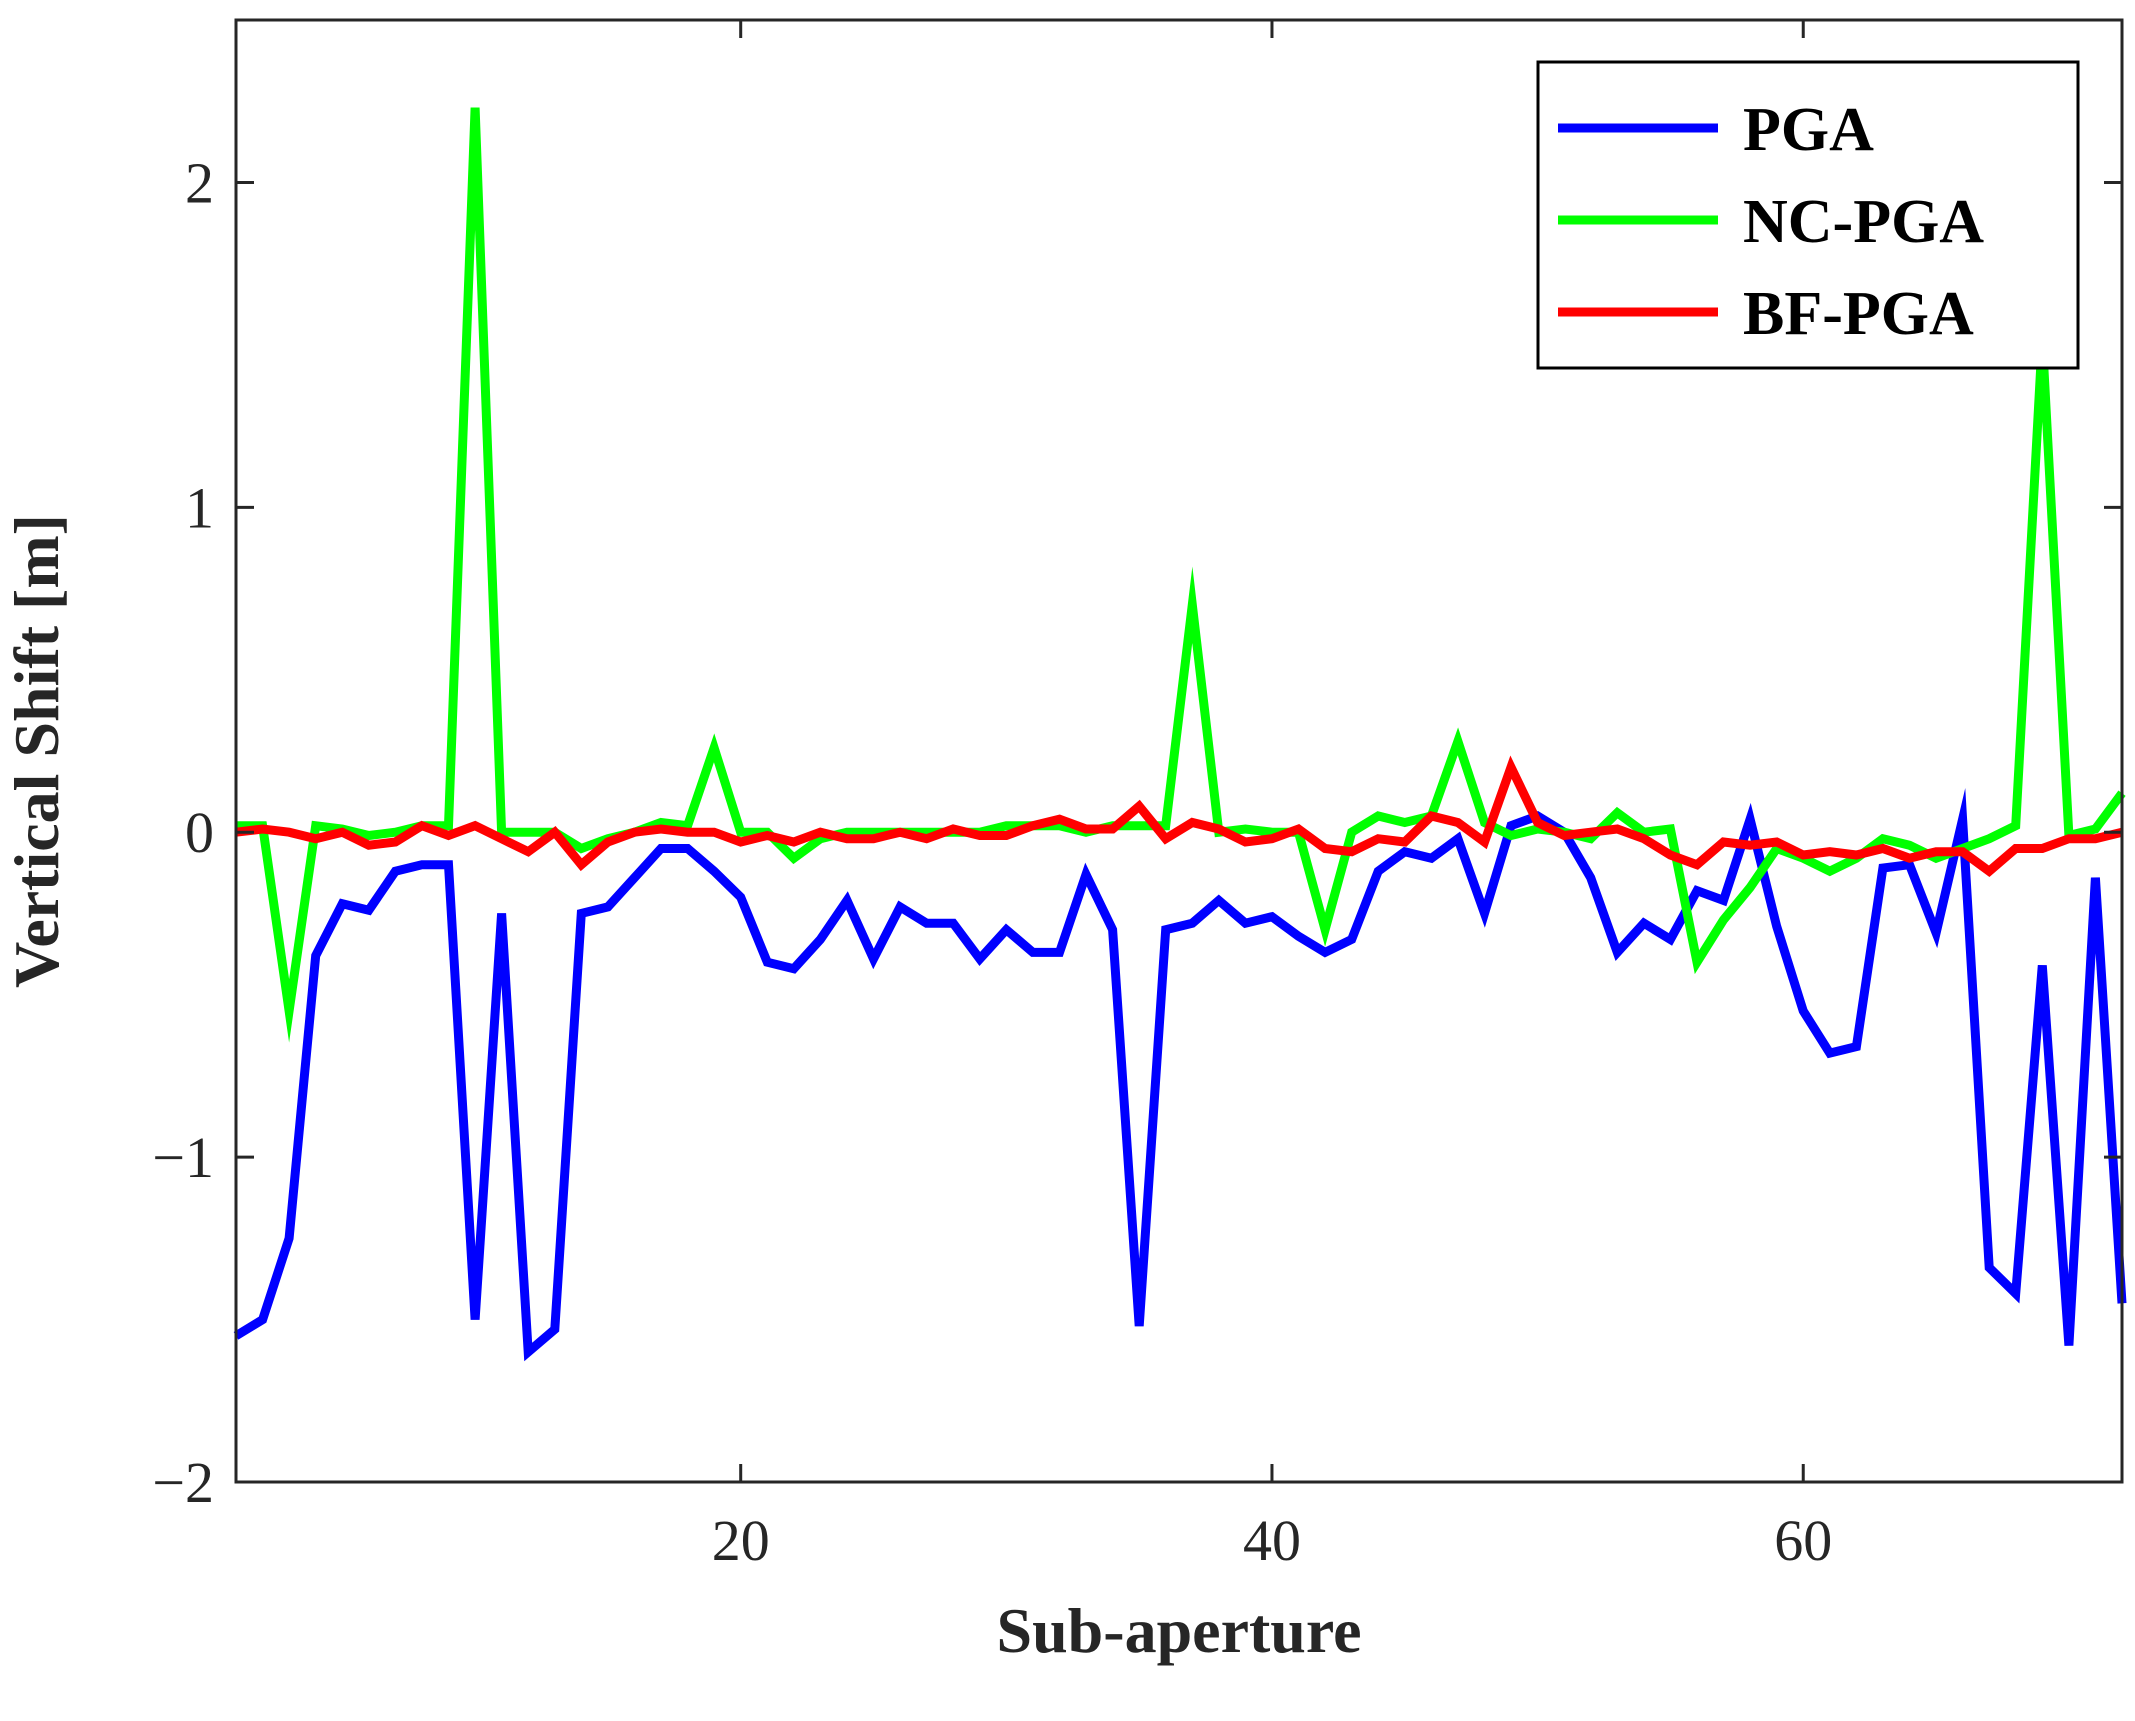  Describe the element at coordinates (1803, 1540) in the screenshot. I see `x-tick-label: 60` at that location.